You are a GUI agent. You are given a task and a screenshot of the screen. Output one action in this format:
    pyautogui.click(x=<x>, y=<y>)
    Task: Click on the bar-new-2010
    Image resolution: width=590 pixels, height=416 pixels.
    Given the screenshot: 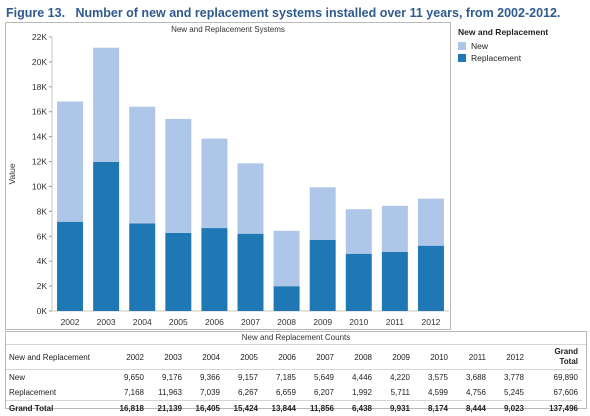 What is the action you would take?
    pyautogui.click(x=359, y=231)
    